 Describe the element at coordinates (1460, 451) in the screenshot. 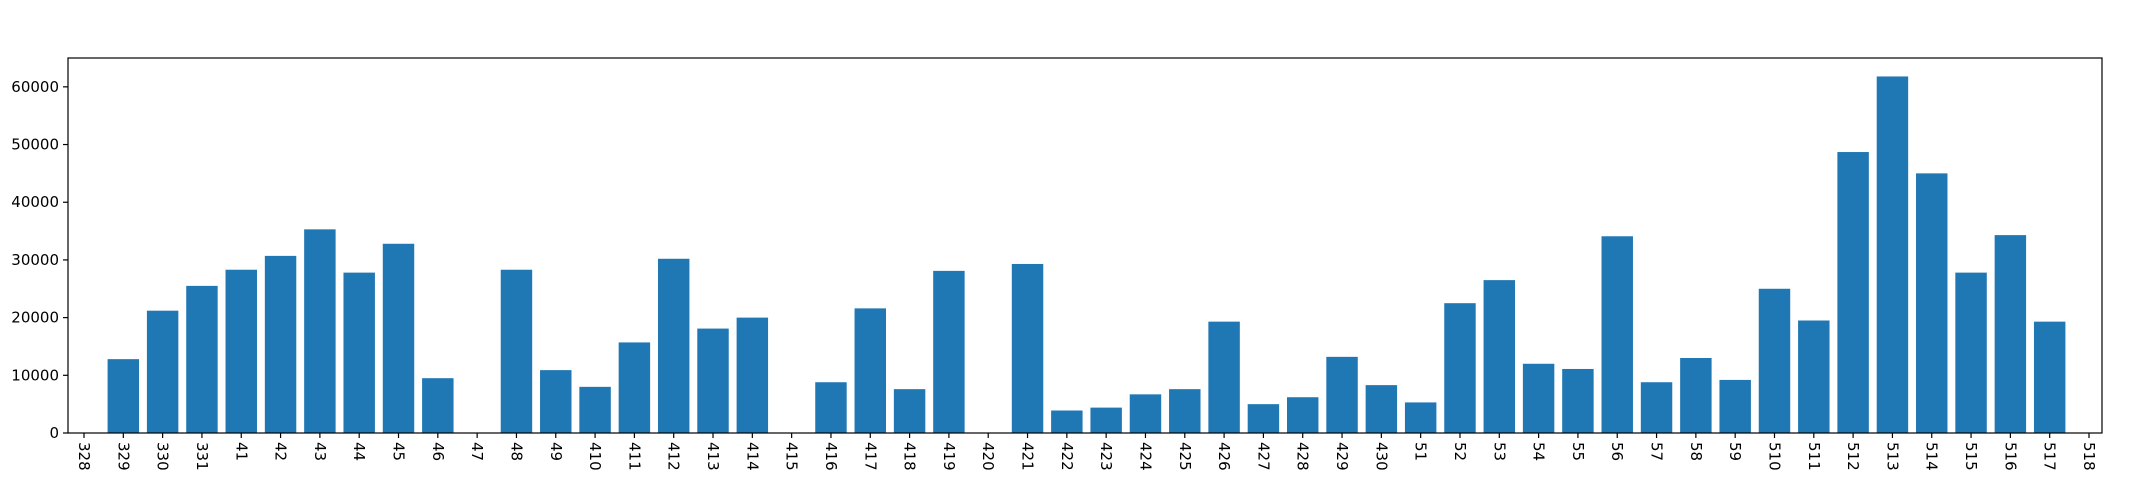

I see `x-tick-label-52: 52` at that location.